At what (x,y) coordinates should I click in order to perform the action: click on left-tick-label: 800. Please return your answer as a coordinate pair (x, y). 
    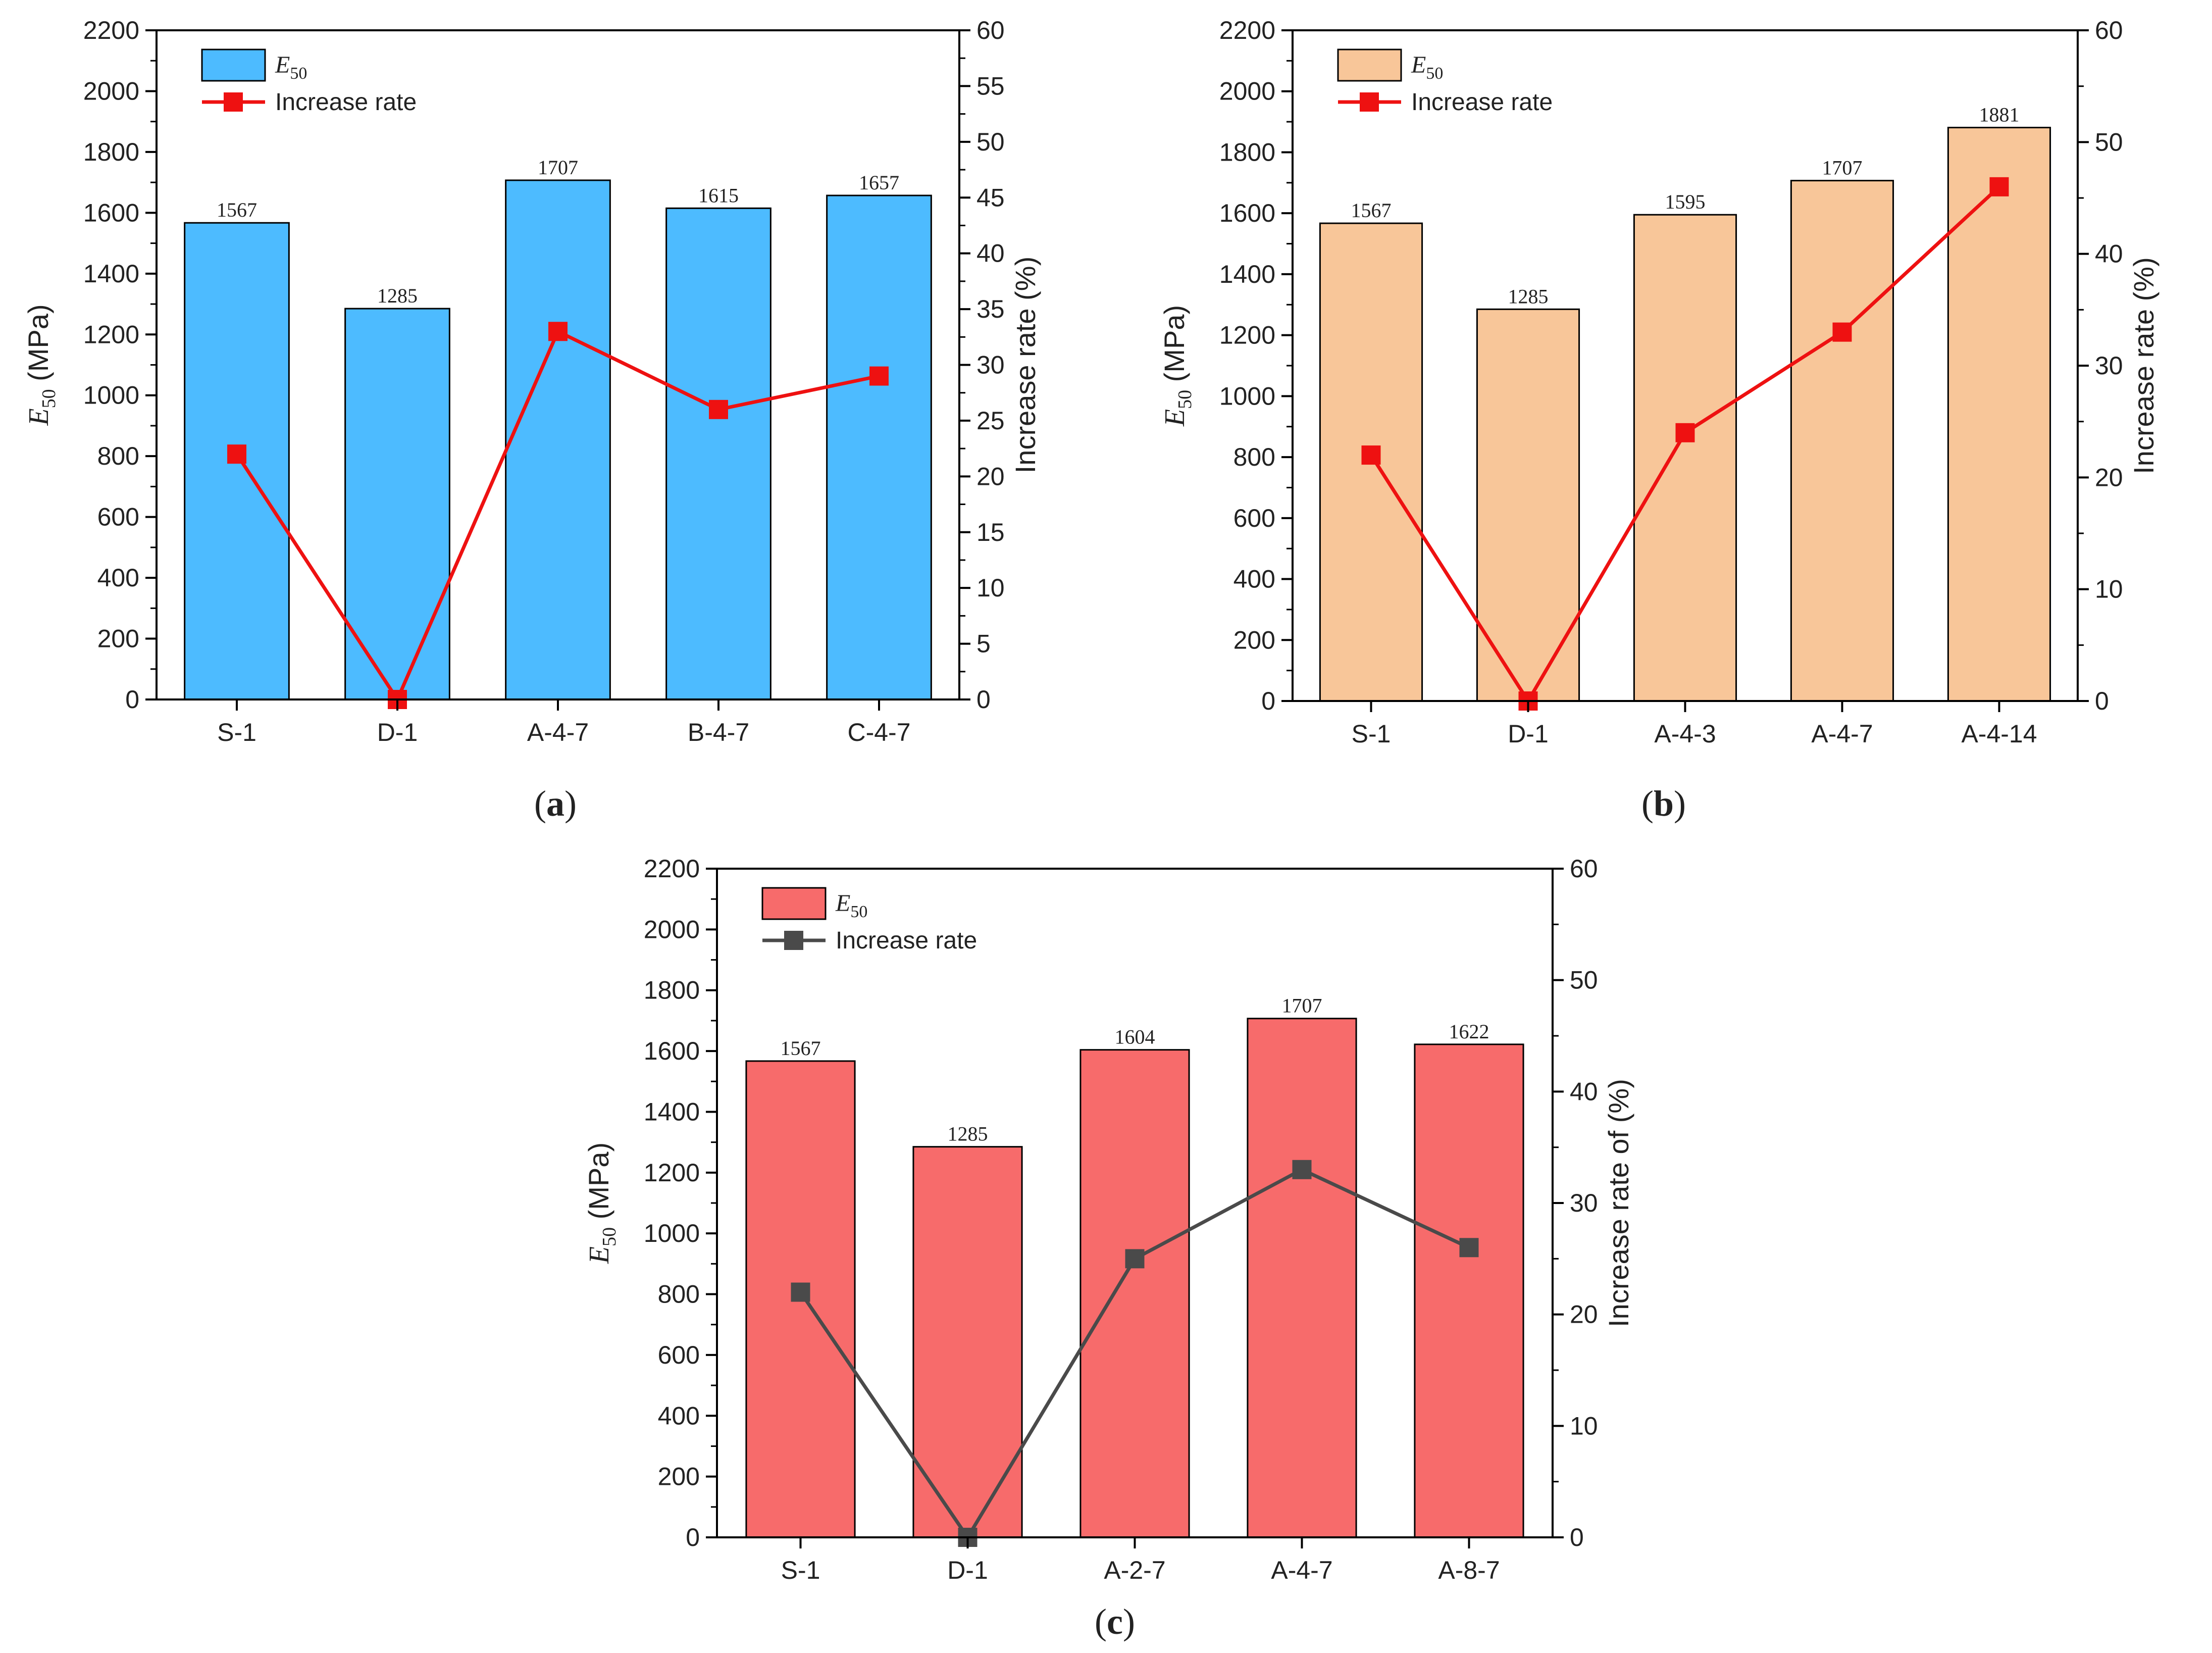
    Looking at the image, I should click on (118, 456).